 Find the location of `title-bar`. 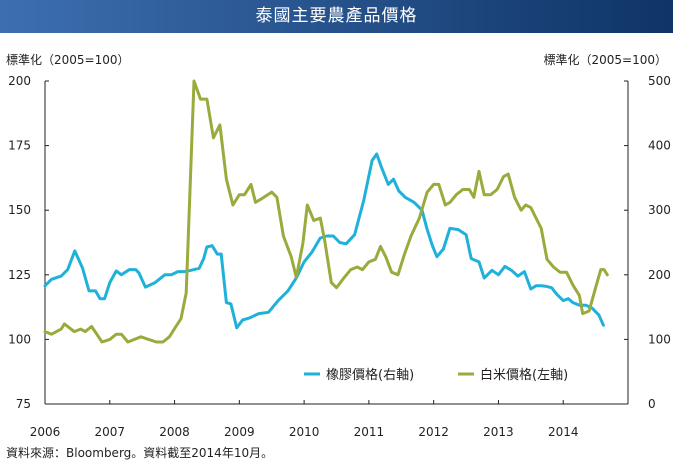

title-bar is located at coordinates (336, 16).